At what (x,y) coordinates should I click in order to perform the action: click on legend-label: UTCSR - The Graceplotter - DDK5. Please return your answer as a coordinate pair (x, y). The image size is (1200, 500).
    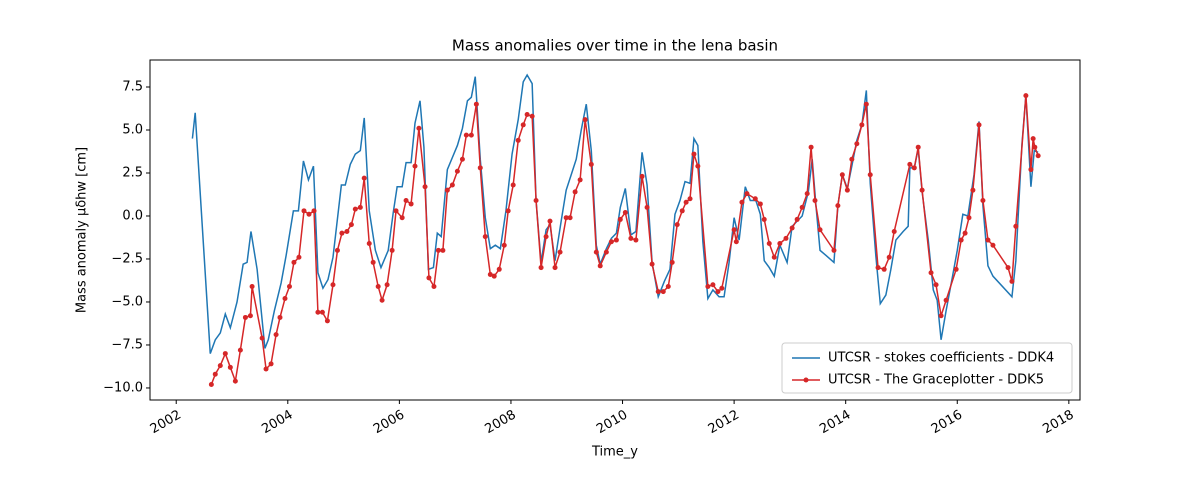
    Looking at the image, I should click on (936, 380).